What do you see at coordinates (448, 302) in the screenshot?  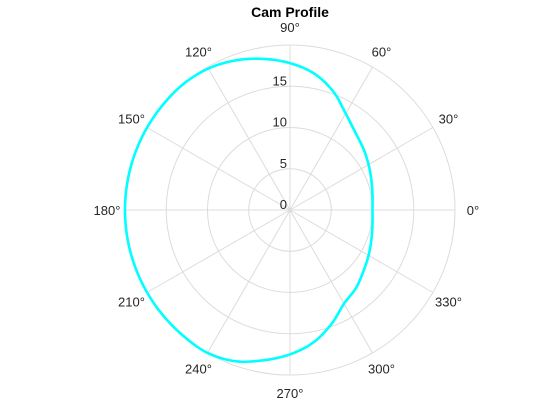 I see `theta-tick-label-330: 330°` at bounding box center [448, 302].